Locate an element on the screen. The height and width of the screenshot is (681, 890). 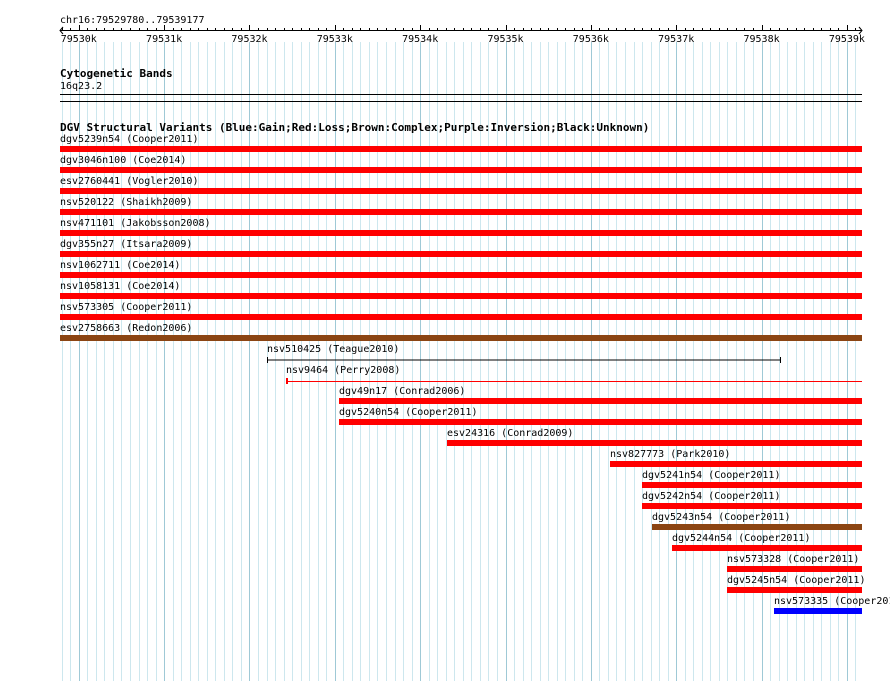
cytoband-divider-bottom is located at coordinates (461, 101).